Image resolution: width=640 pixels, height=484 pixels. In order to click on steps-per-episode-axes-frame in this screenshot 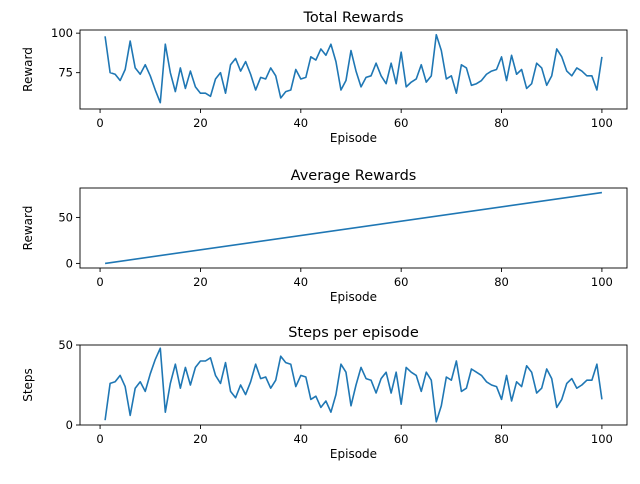, I will do `click(353, 385)`.